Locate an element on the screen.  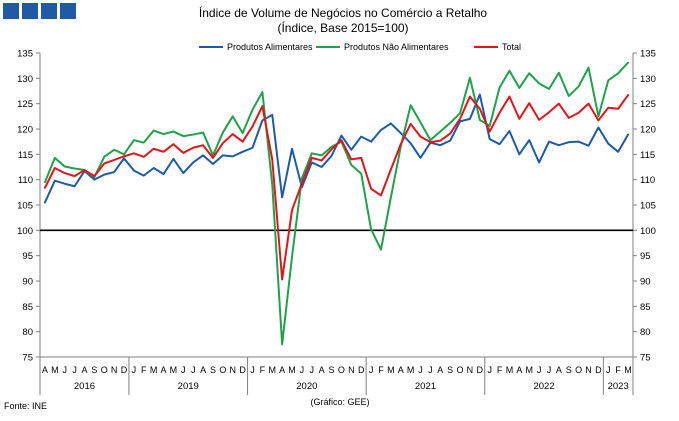
y-tick-label-right: 120 is located at coordinates (648, 130).